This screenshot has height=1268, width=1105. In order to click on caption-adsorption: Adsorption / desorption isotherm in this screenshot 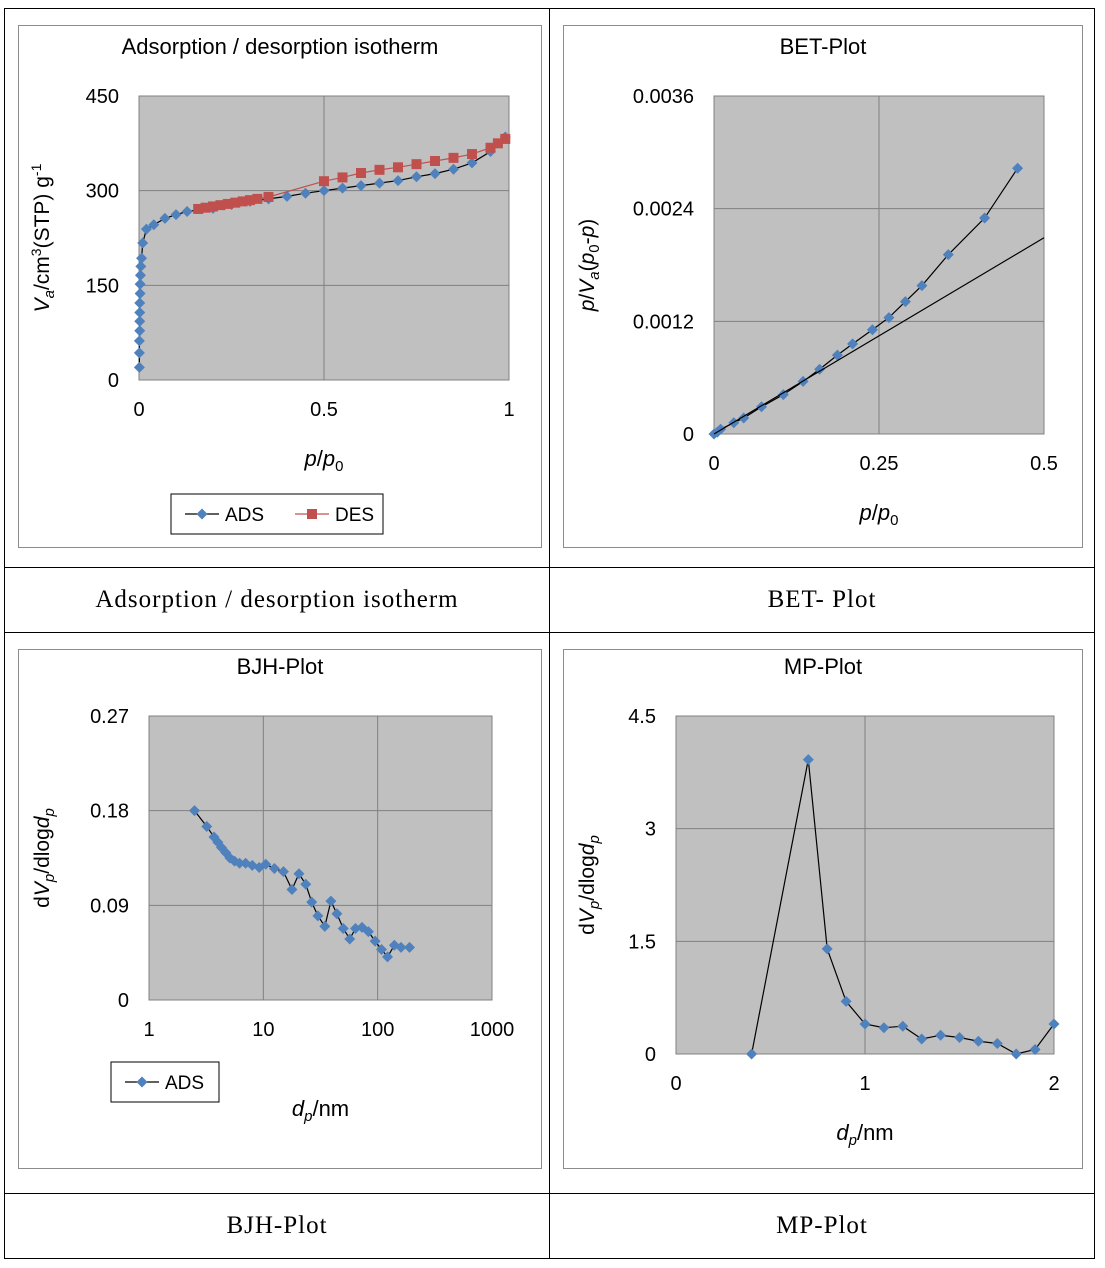, I will do `click(277, 599)`.